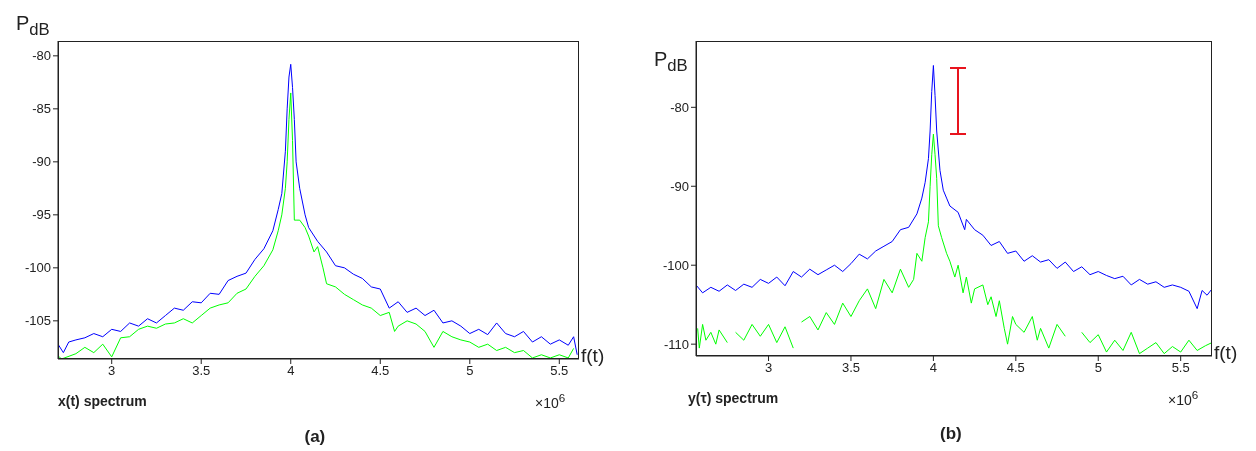  I want to click on text: x(t) spectrum, so click(102, 401).